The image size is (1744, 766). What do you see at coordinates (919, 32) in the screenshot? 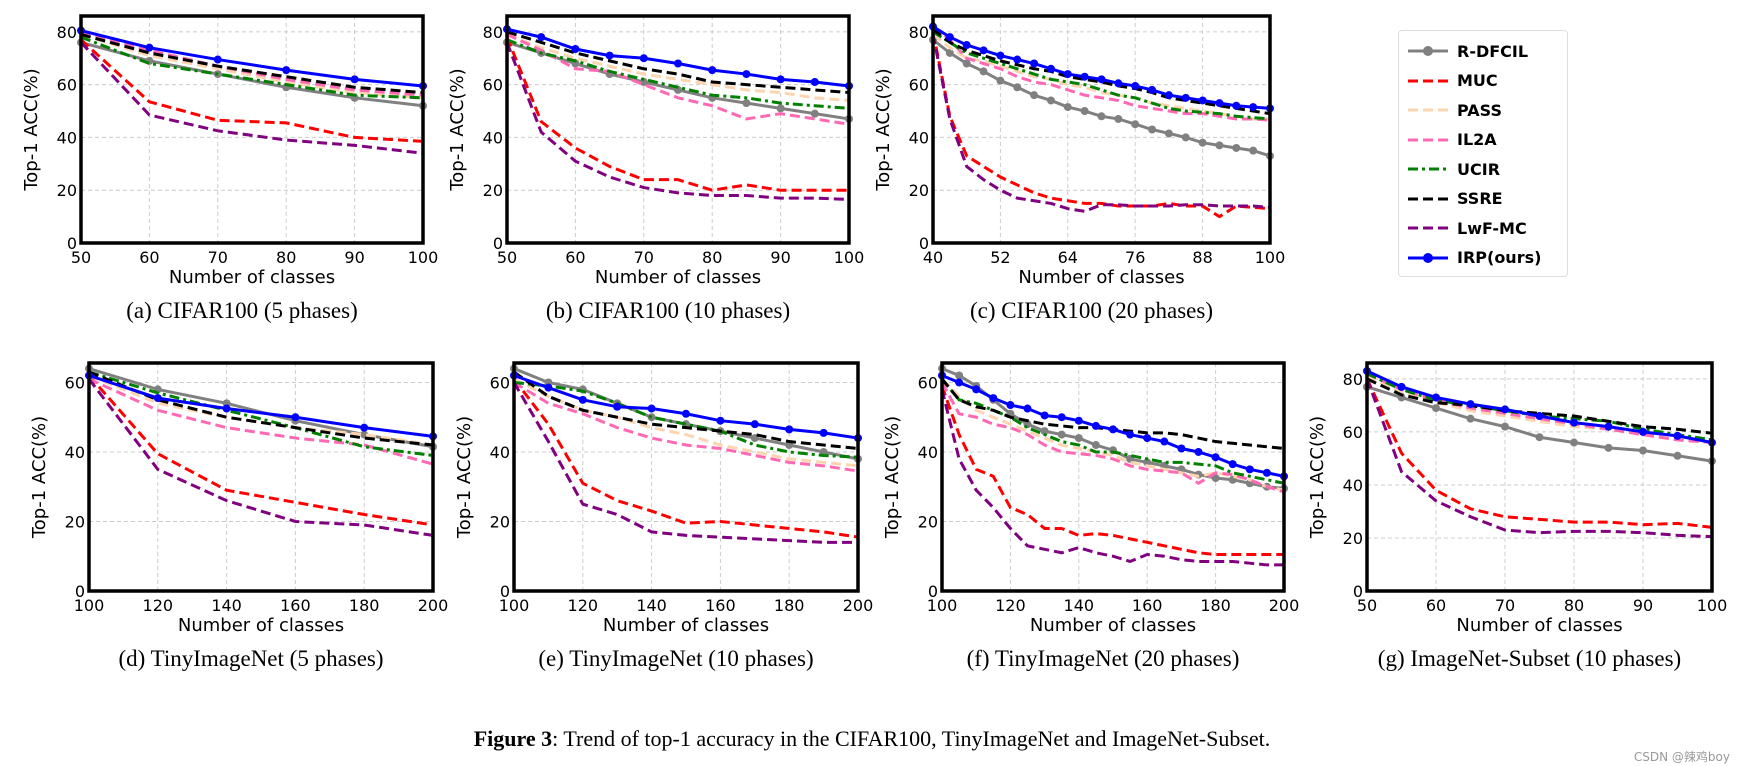
I see `y-tick-label: 80` at bounding box center [919, 32].